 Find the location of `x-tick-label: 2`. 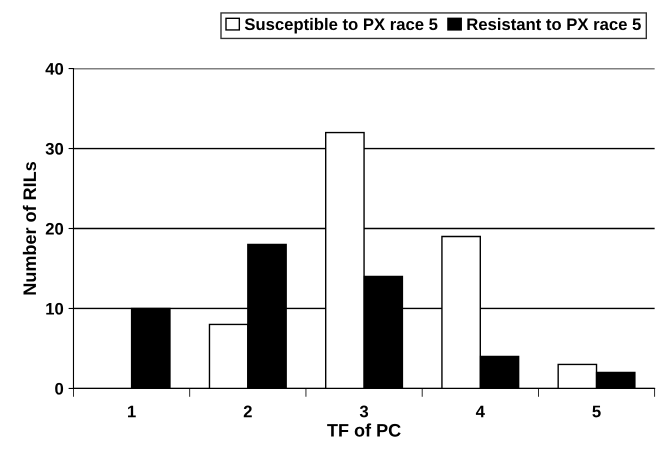

x-tick-label: 2 is located at coordinates (248, 412).